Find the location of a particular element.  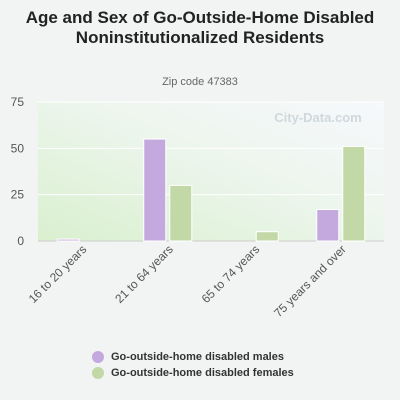

legend-item-females: Go-outside-home disabled females is located at coordinates (193, 373).